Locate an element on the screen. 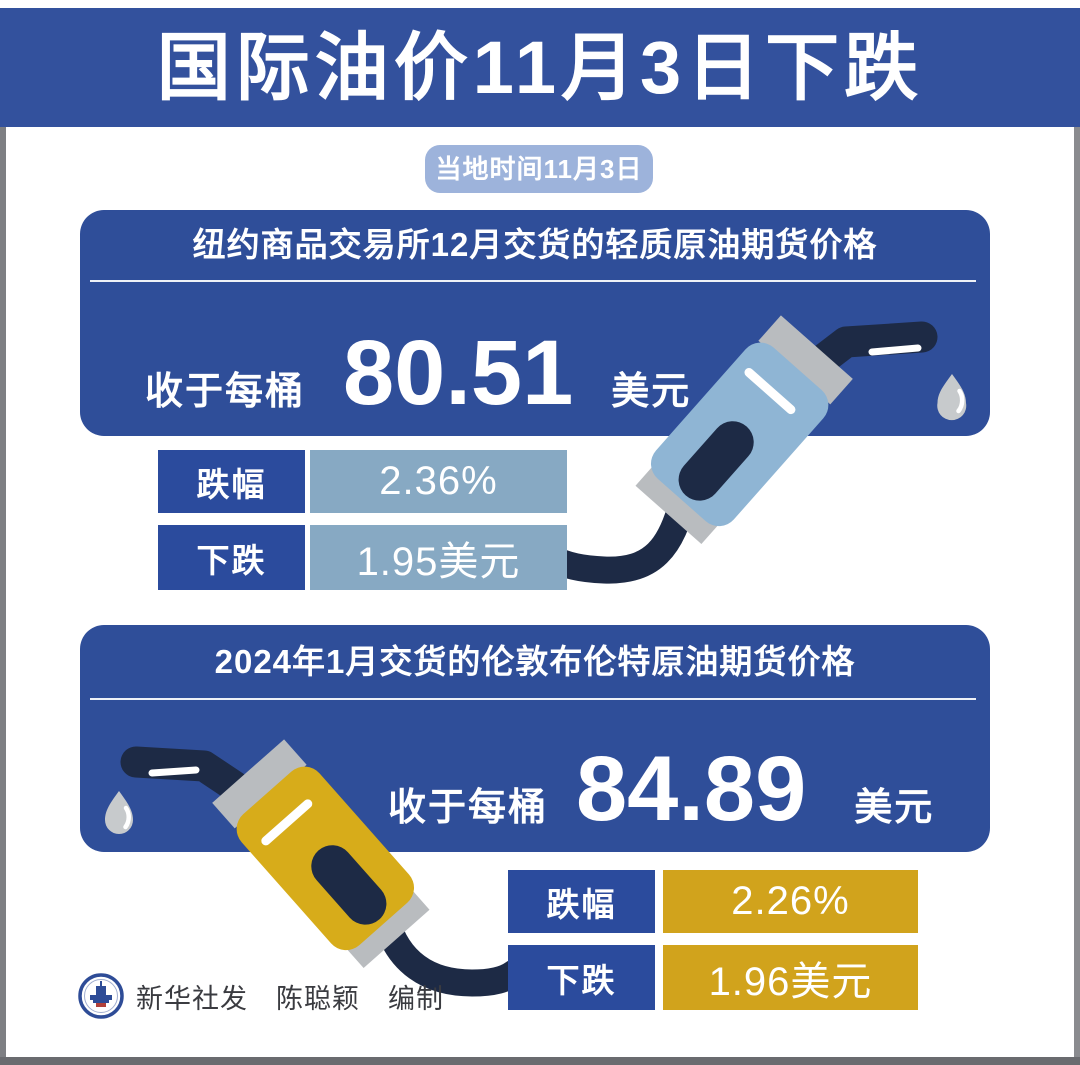 The height and width of the screenshot is (1065, 1080). card-nymex-price-row: 收于每桶 80.51 美元 is located at coordinates (418, 373).